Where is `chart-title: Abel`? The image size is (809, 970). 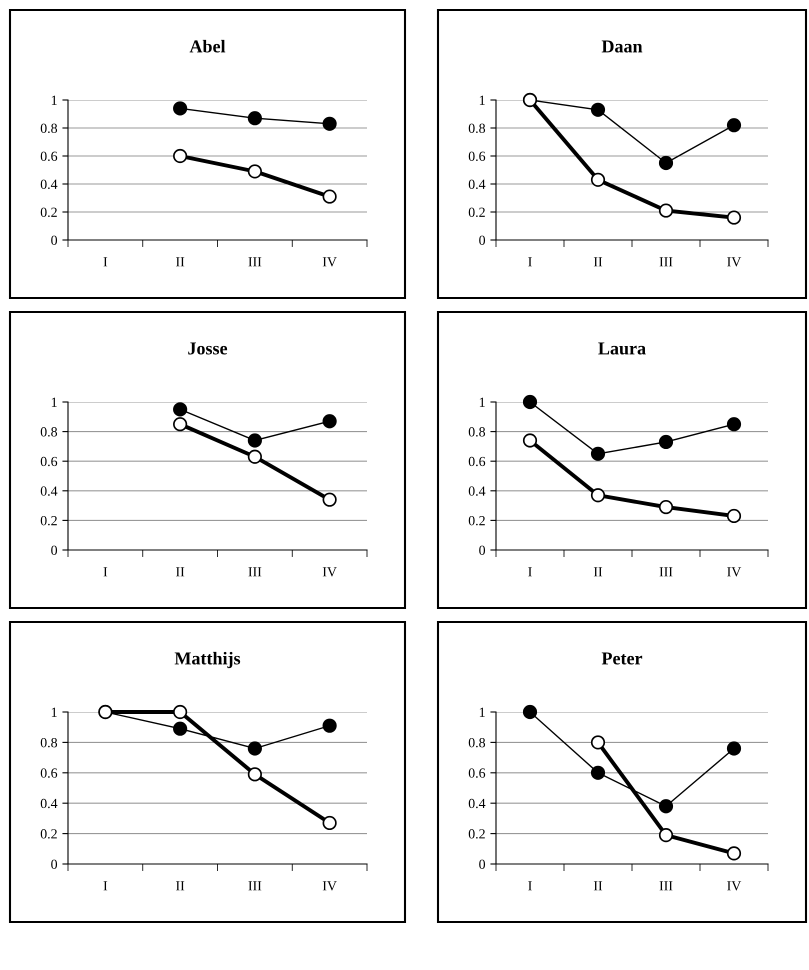 chart-title: Abel is located at coordinates (208, 46).